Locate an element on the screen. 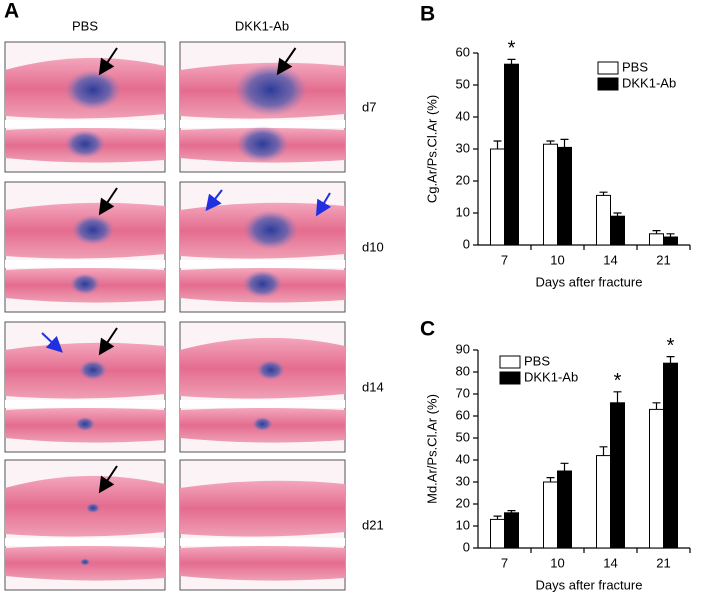  y-axis-label: Cg.Ar/Ps.Cl.Ar (%) is located at coordinates (431, 149).